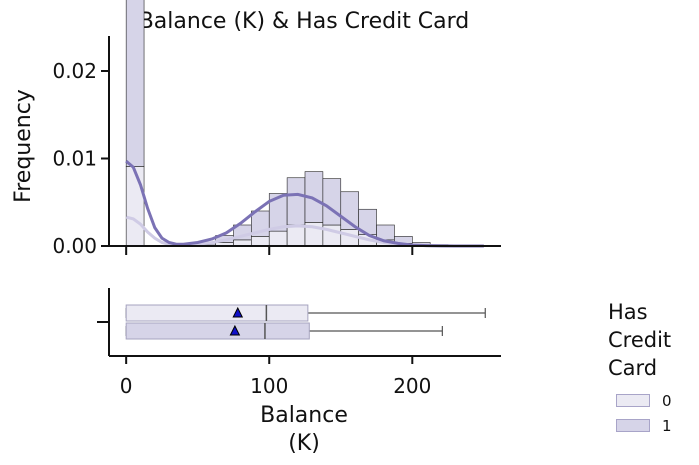 This screenshot has height=465, width=699. I want to click on legend: Has Credit Card 0 1, so click(653, 368).